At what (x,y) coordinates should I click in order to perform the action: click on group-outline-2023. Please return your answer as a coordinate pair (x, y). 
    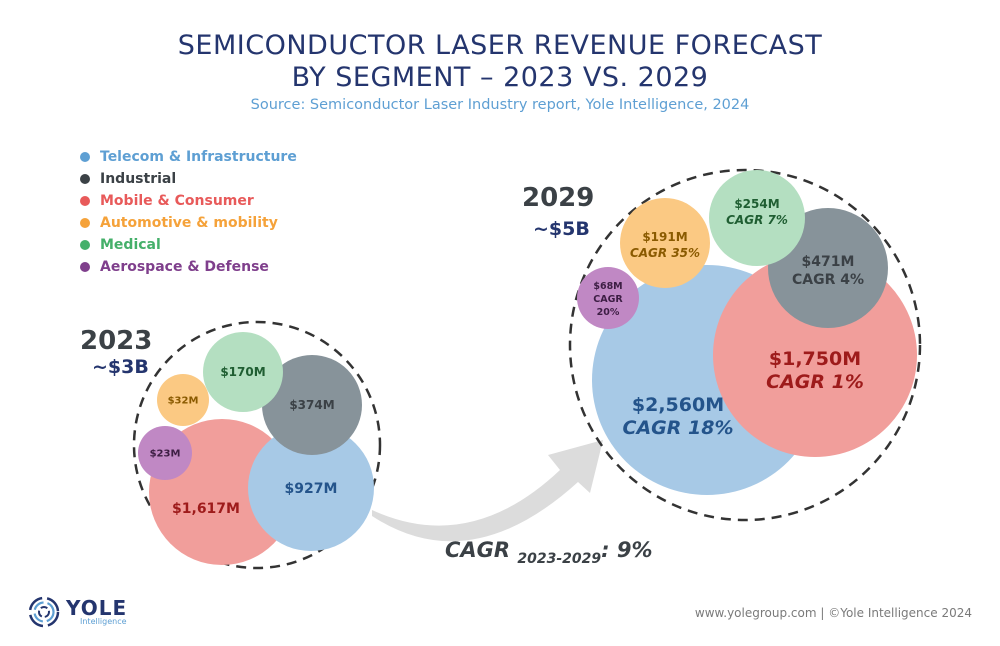
    Looking at the image, I should click on (257, 445).